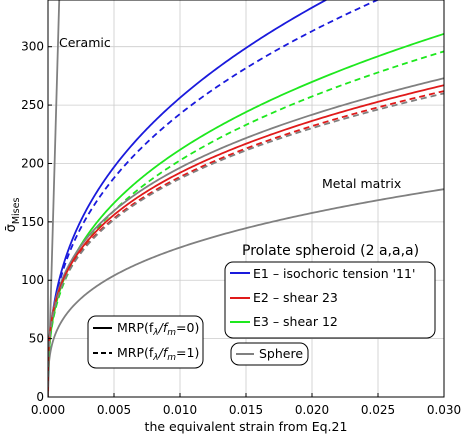  What do you see at coordinates (361, 183) in the screenshot?
I see `metal-matrix-label: Metal matrix` at bounding box center [361, 183].